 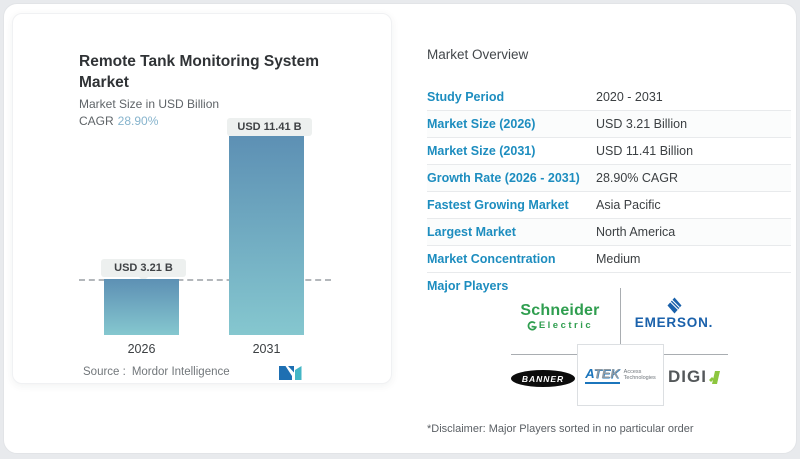 What do you see at coordinates (491, 259) in the screenshot?
I see `row-label: Market Concentration` at bounding box center [491, 259].